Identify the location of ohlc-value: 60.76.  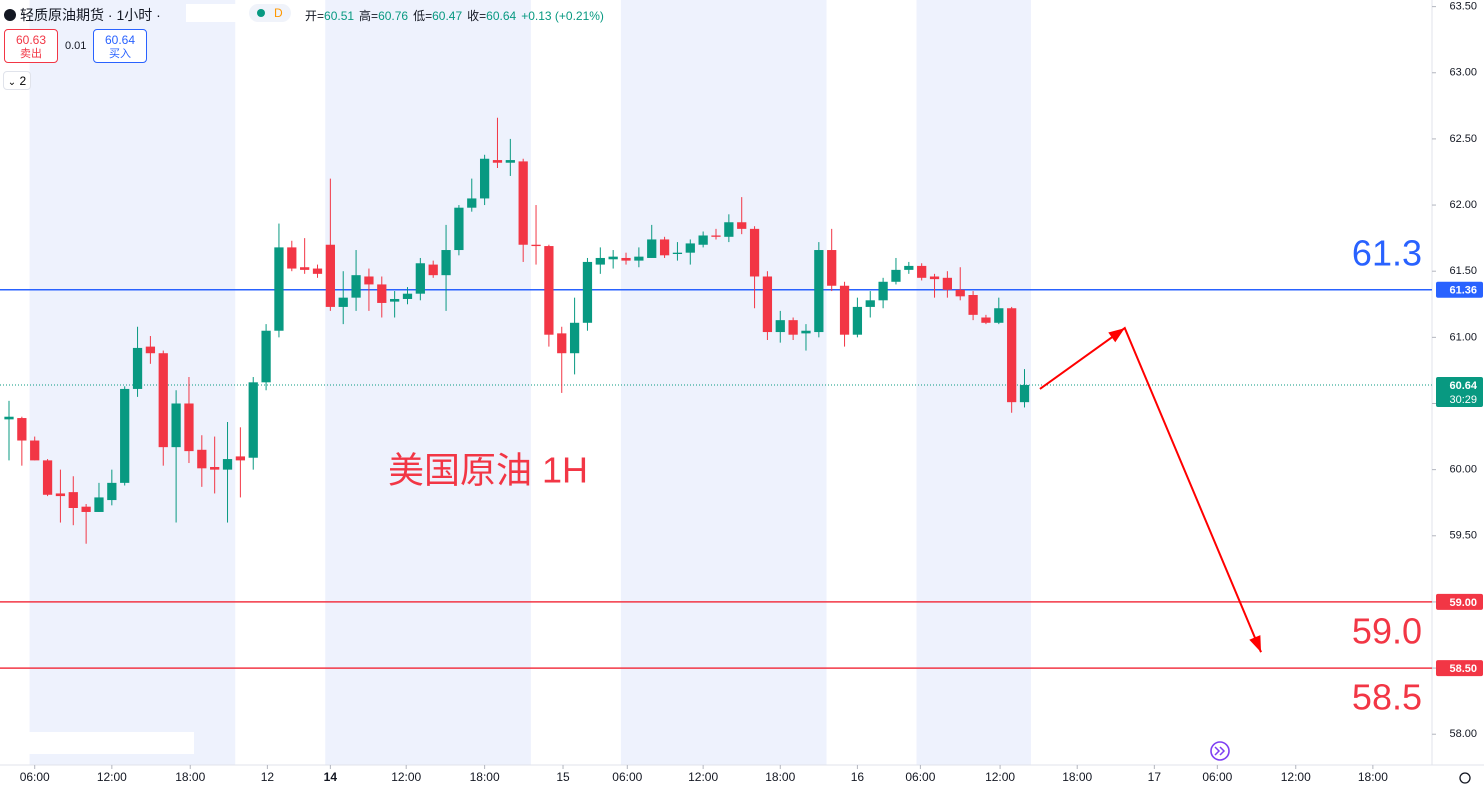
(393, 16).